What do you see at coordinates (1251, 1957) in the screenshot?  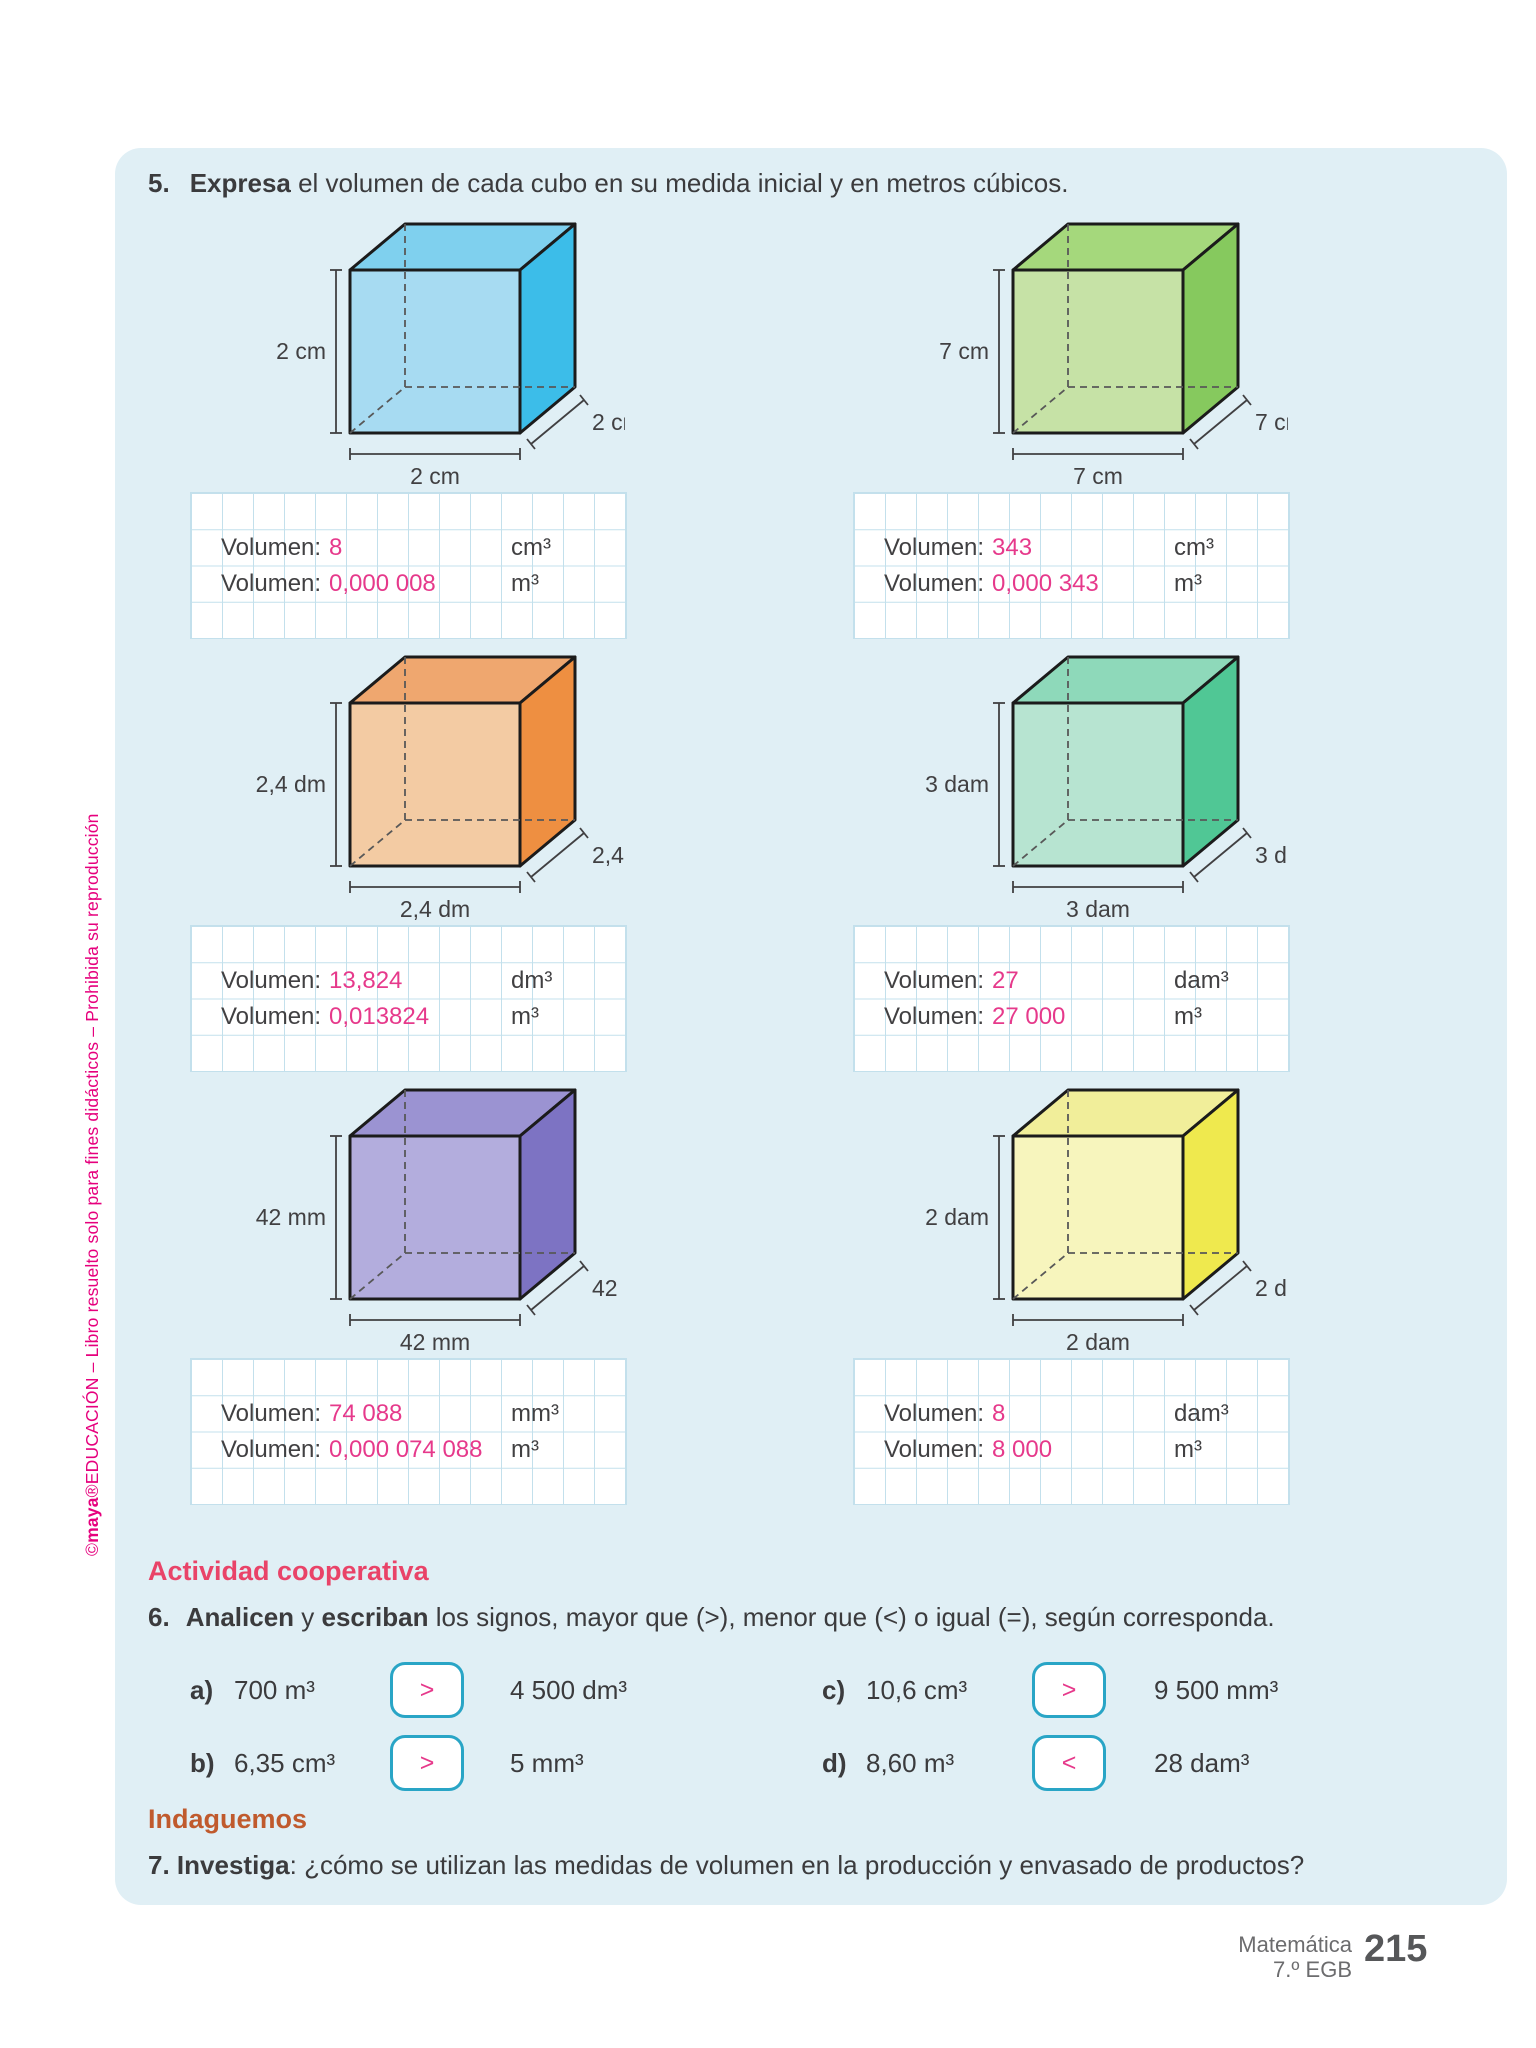 I see `footer-subject-block: Matemática 7.º EGB` at bounding box center [1251, 1957].